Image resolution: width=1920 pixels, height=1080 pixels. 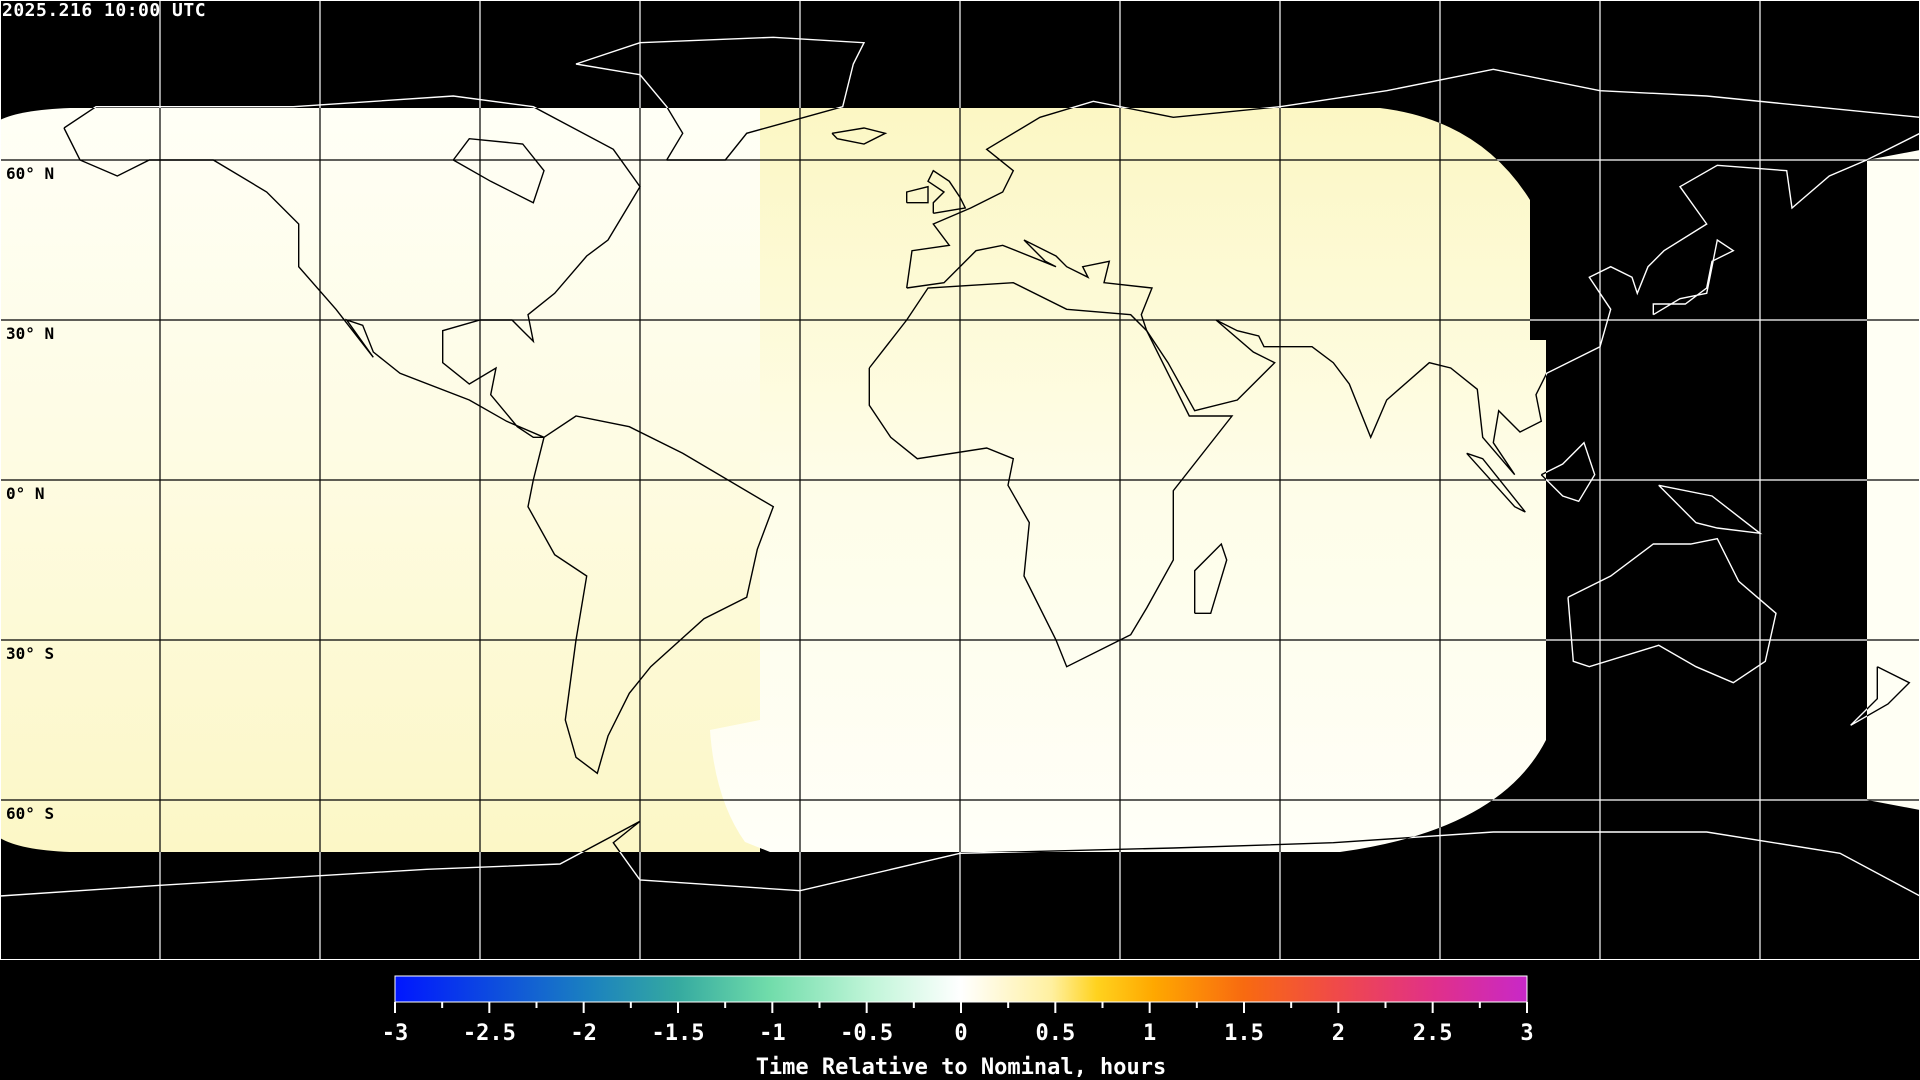 What do you see at coordinates (961, 989) in the screenshot?
I see `colorbar-gradient` at bounding box center [961, 989].